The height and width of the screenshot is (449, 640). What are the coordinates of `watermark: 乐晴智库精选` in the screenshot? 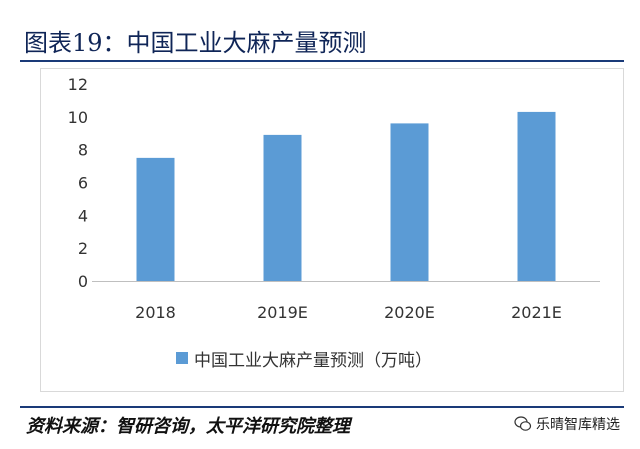 It's located at (567, 424).